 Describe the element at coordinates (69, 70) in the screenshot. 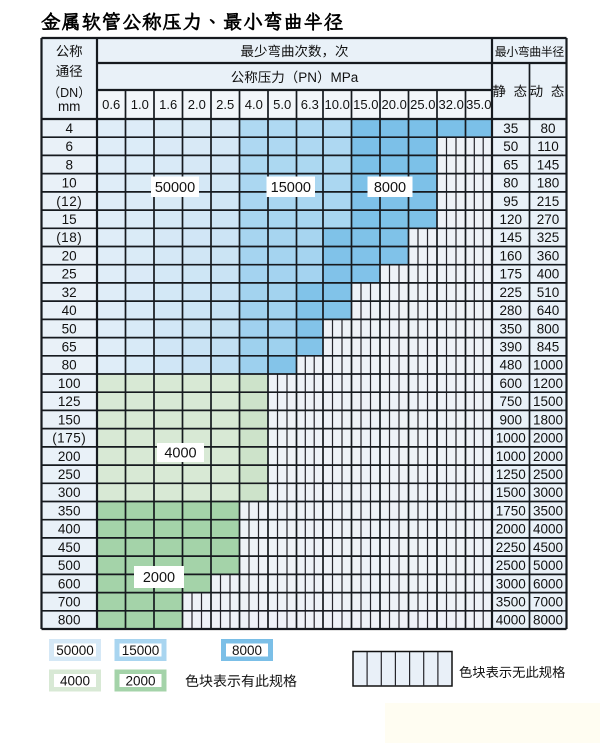

I see `svg-text: 通径` at that location.